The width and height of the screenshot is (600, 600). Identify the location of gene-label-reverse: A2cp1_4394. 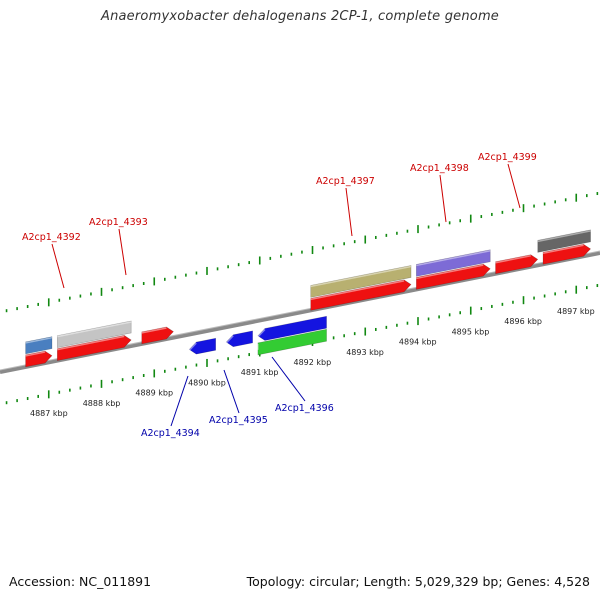
(170, 433).